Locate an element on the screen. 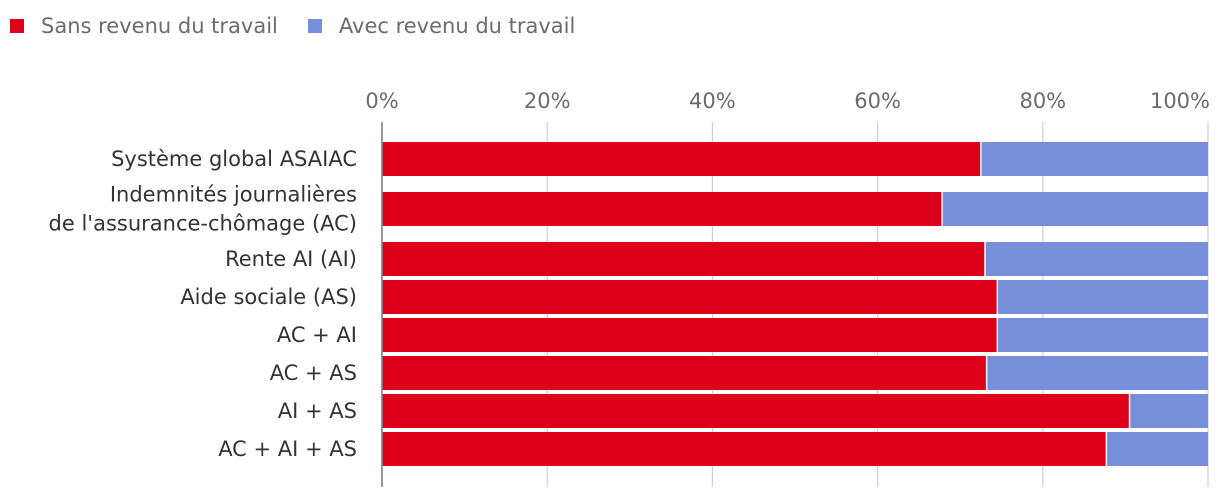 This screenshot has width=1220, height=498. category-label-5: AC + AS is located at coordinates (313, 373).